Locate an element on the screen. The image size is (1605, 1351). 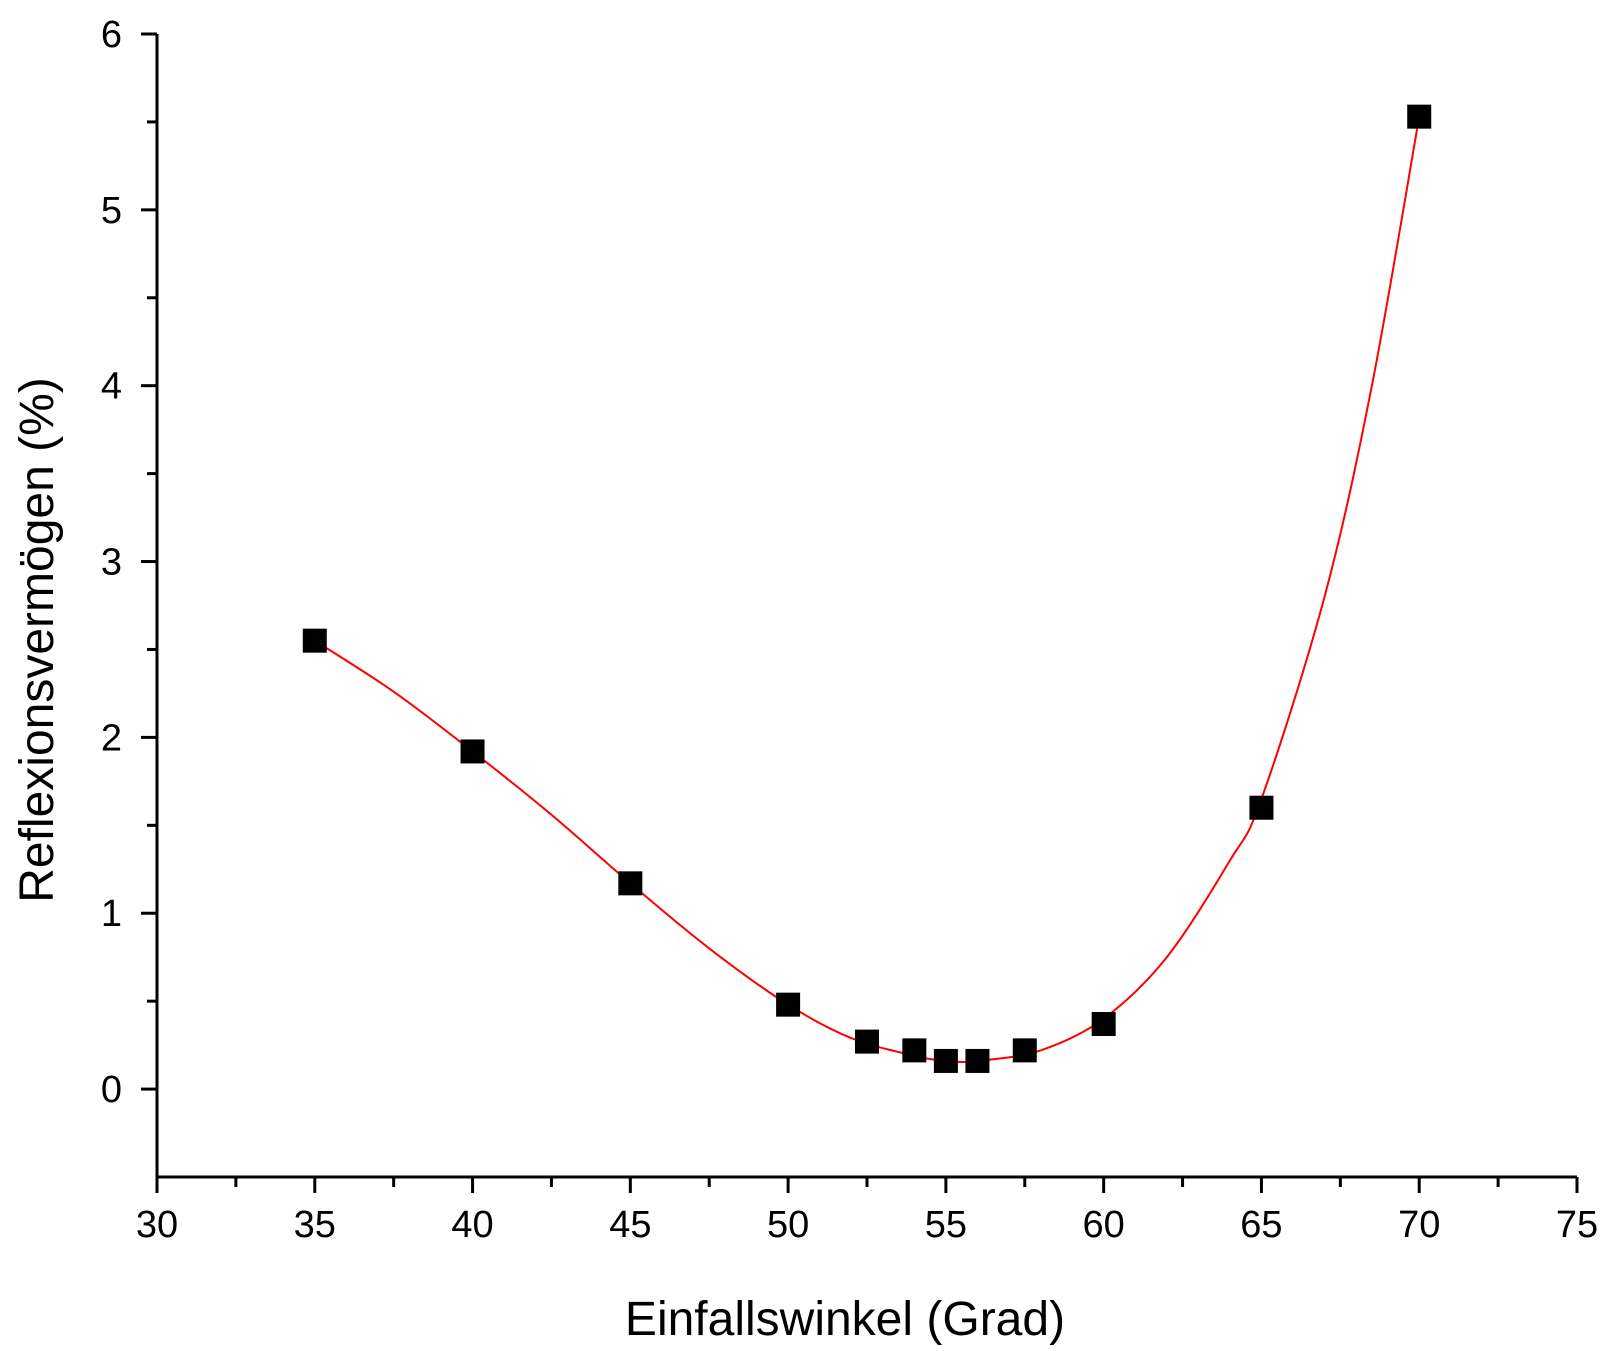
y-tick-label: 1 is located at coordinates (111, 914).